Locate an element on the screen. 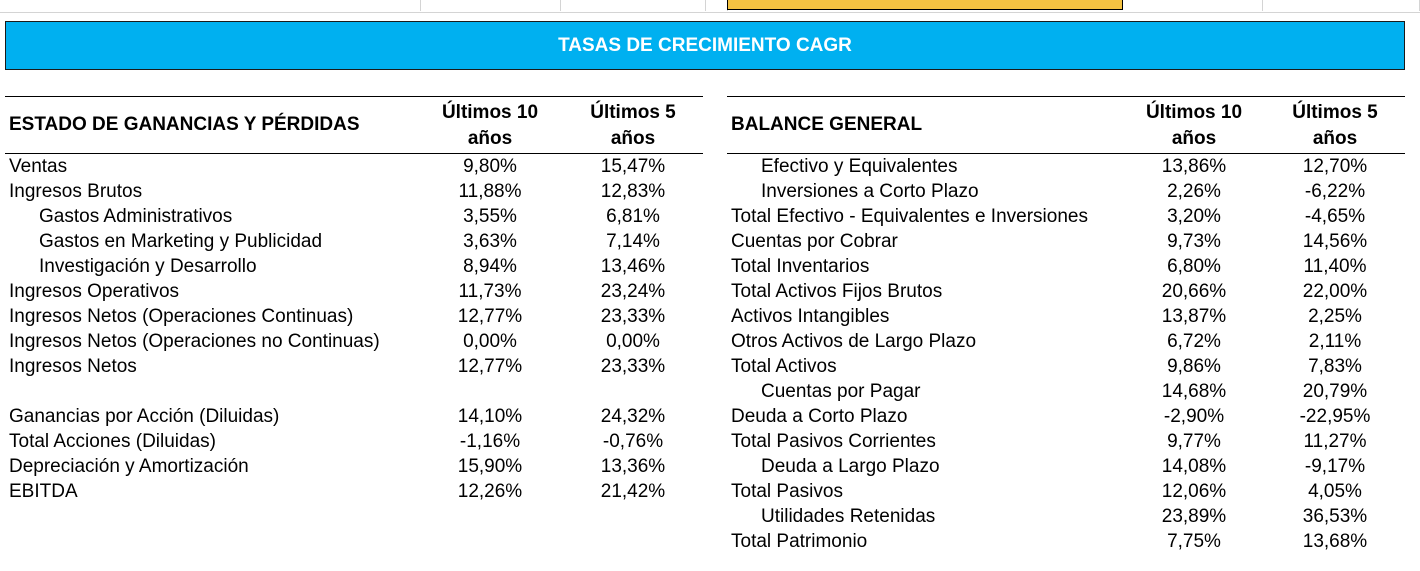 This screenshot has height=571, width=1420. value-5y: -0,76% is located at coordinates (633, 441).